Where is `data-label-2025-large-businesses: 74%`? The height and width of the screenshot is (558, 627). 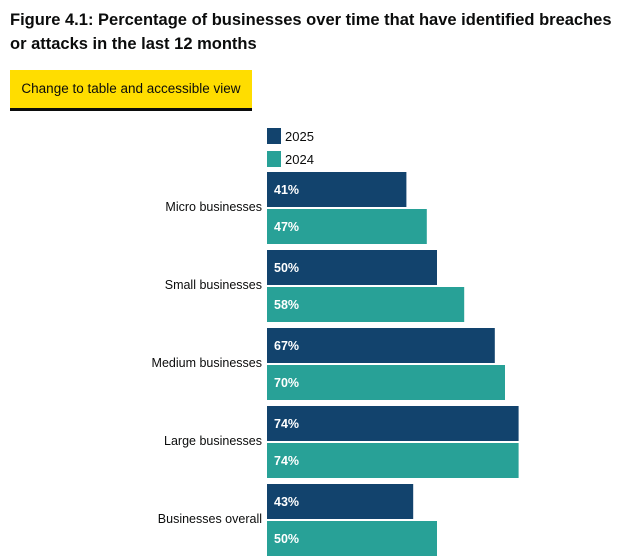 data-label-2025-large-businesses: 74% is located at coordinates (286, 424).